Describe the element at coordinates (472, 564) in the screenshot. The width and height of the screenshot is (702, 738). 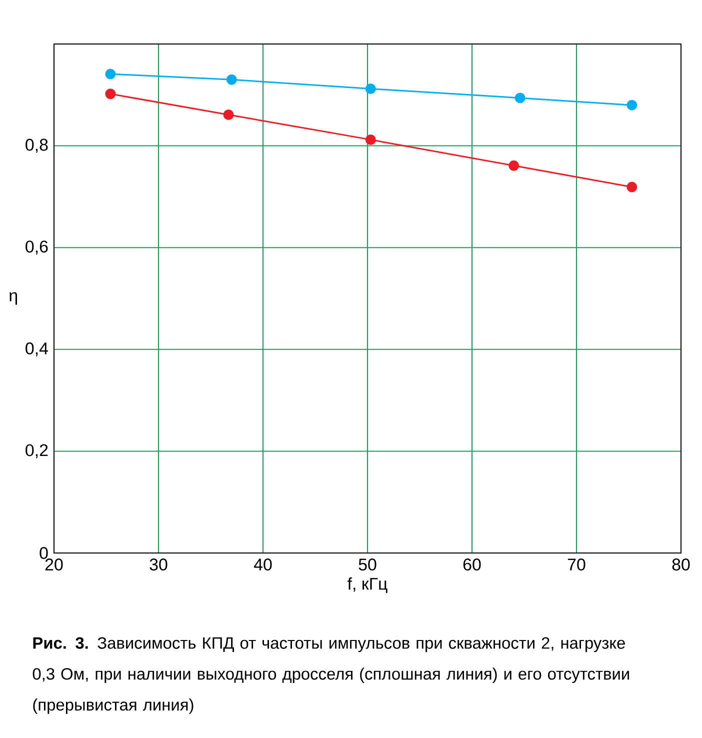
I see `x-tick-label: 60` at that location.